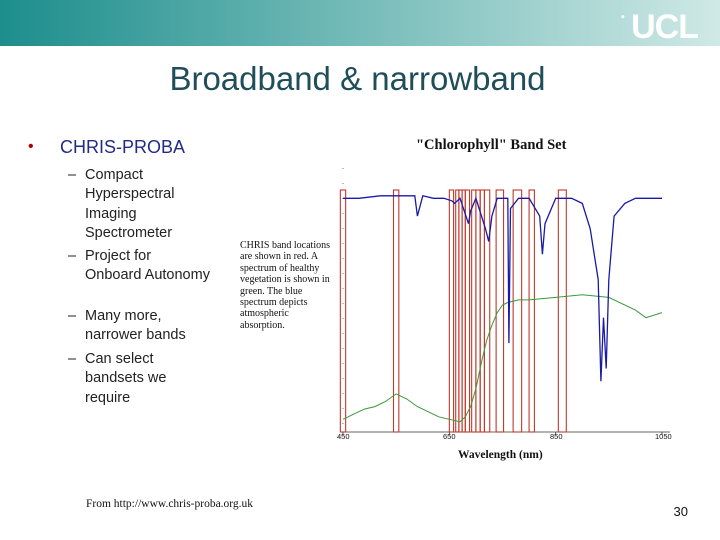  I want to click on header-banner, so click(360, 23).